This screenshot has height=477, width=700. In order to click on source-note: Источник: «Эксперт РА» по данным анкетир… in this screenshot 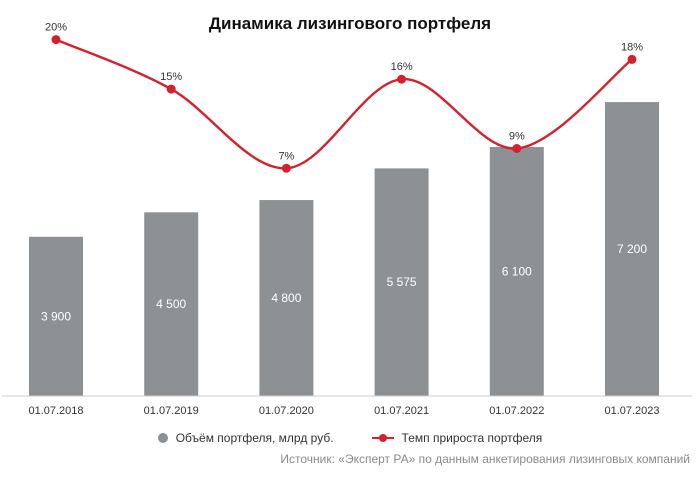, I will do `click(485, 459)`.